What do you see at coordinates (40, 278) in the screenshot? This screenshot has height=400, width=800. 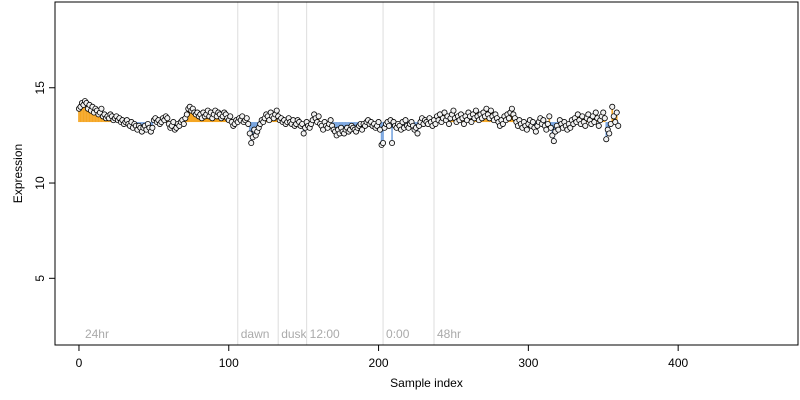 I see `y-tick-label: 5` at bounding box center [40, 278].